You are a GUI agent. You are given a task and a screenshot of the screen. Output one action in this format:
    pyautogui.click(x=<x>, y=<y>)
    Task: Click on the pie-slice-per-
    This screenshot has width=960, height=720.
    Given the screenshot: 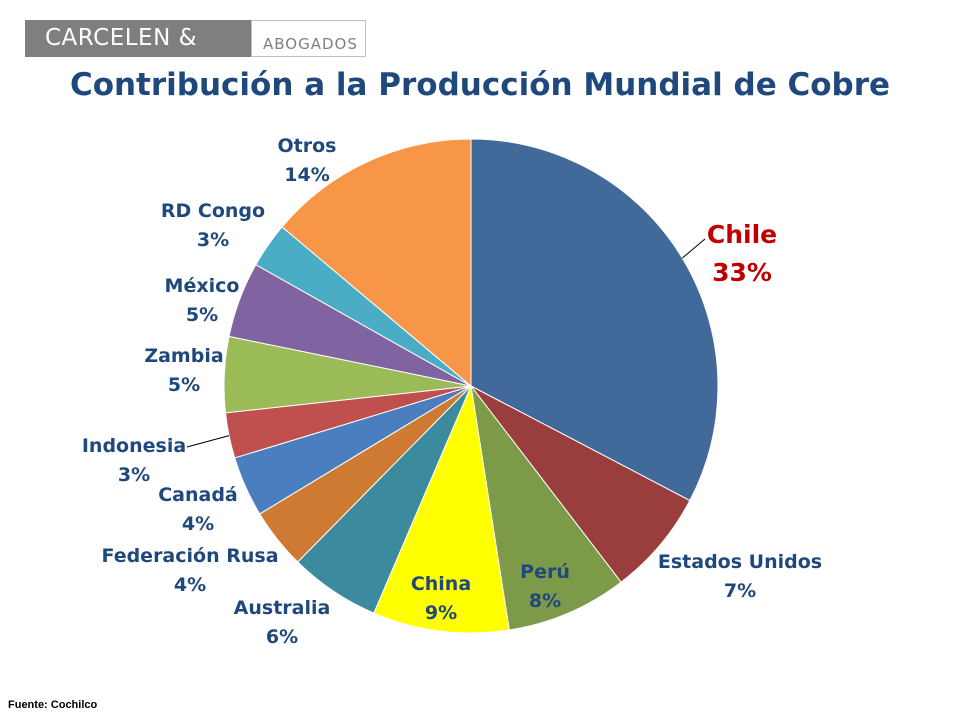 What is the action you would take?
    pyautogui.click(x=546, y=508)
    